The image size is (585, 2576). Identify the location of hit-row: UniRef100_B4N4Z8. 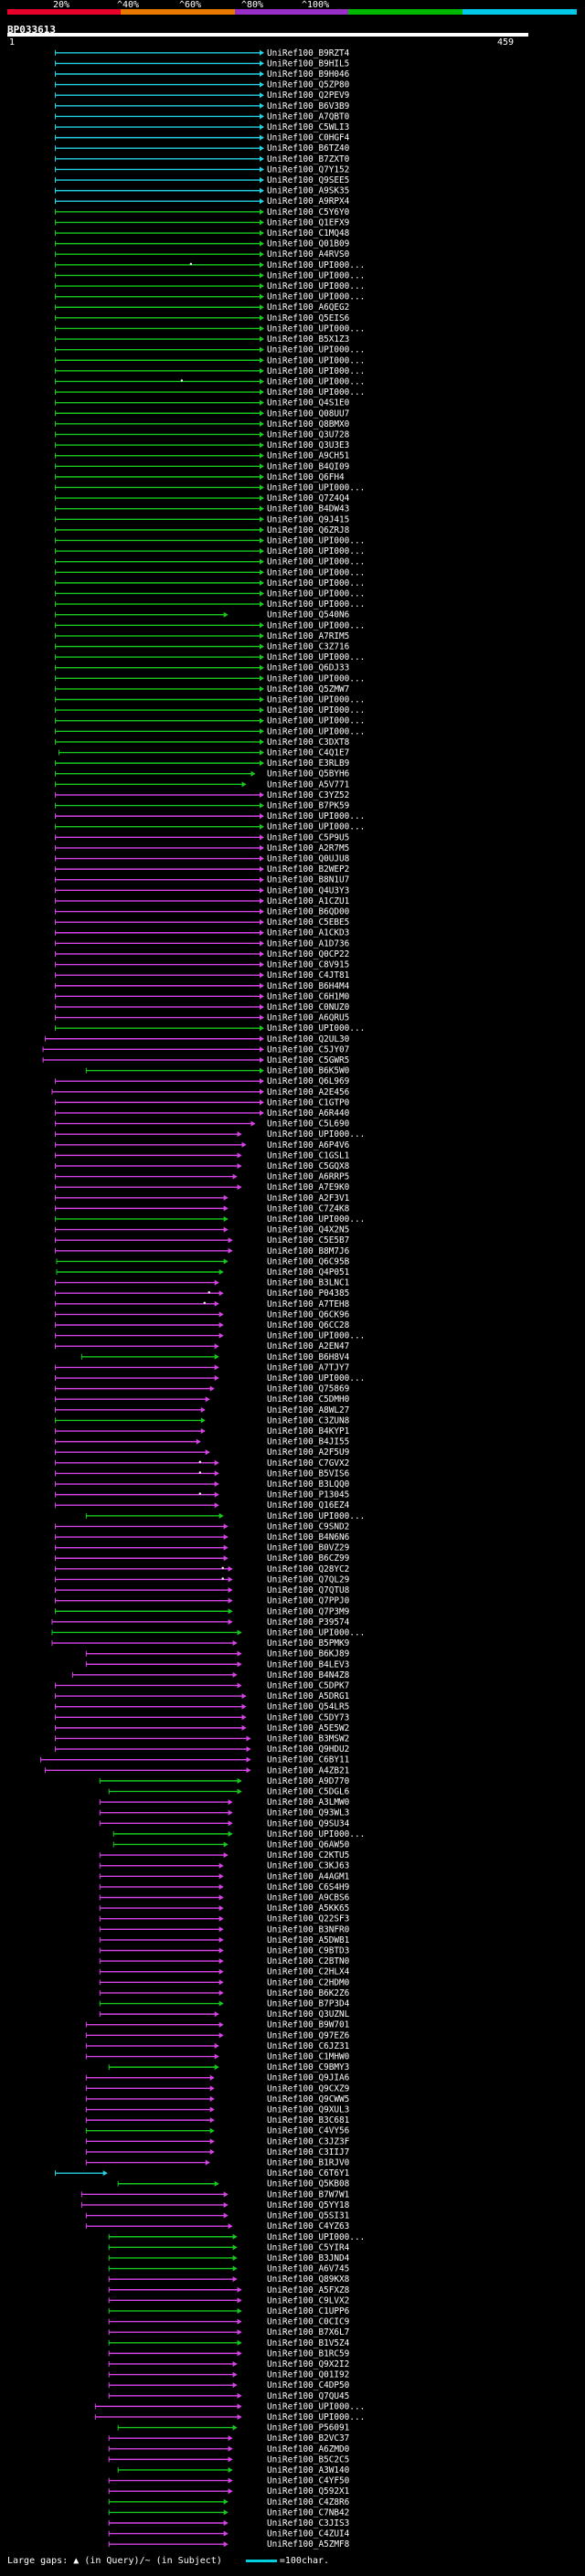
(211, 1675).